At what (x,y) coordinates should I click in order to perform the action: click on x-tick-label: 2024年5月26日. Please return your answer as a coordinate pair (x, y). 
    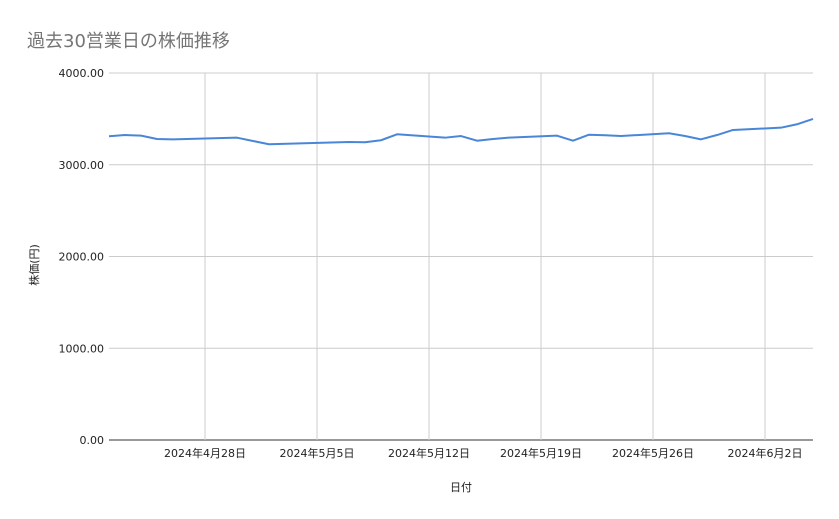
    Looking at the image, I should click on (653, 453).